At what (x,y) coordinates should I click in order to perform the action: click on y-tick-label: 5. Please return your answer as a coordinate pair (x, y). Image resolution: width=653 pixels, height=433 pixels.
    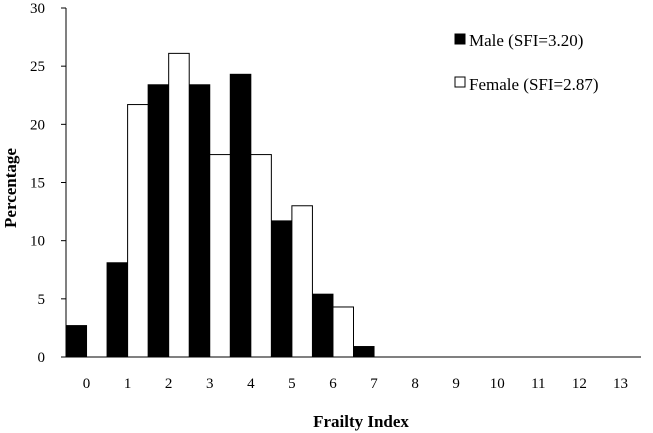
    Looking at the image, I should click on (42, 300).